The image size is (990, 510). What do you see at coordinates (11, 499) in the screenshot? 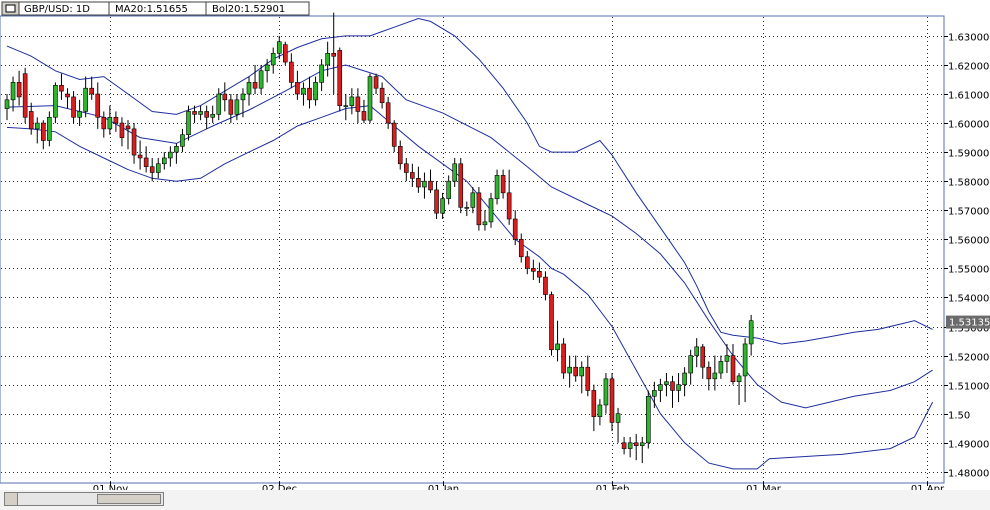
I see `scroll-left-button` at bounding box center [11, 499].